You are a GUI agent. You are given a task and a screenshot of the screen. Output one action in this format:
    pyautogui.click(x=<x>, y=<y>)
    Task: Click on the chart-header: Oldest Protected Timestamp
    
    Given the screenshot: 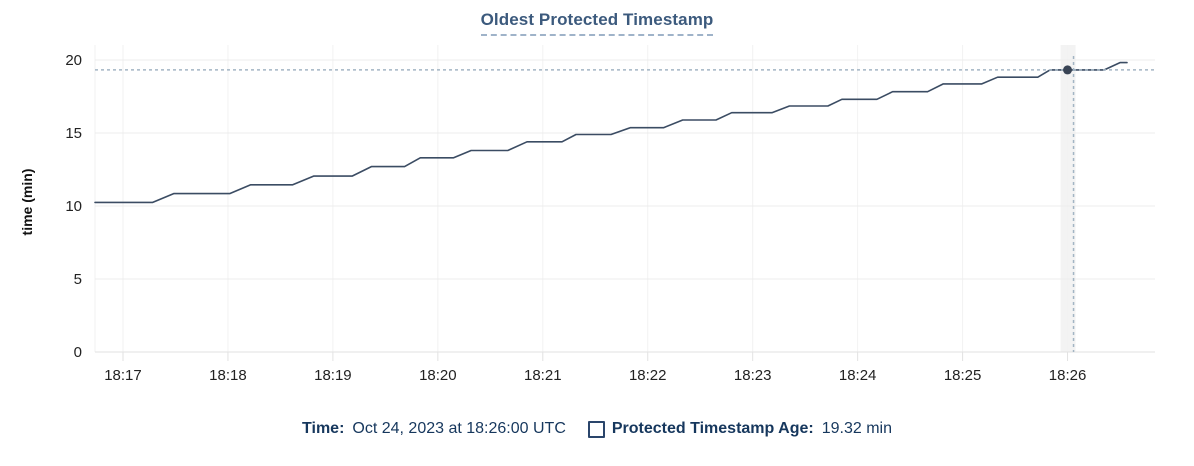 What is the action you would take?
    pyautogui.click(x=597, y=23)
    